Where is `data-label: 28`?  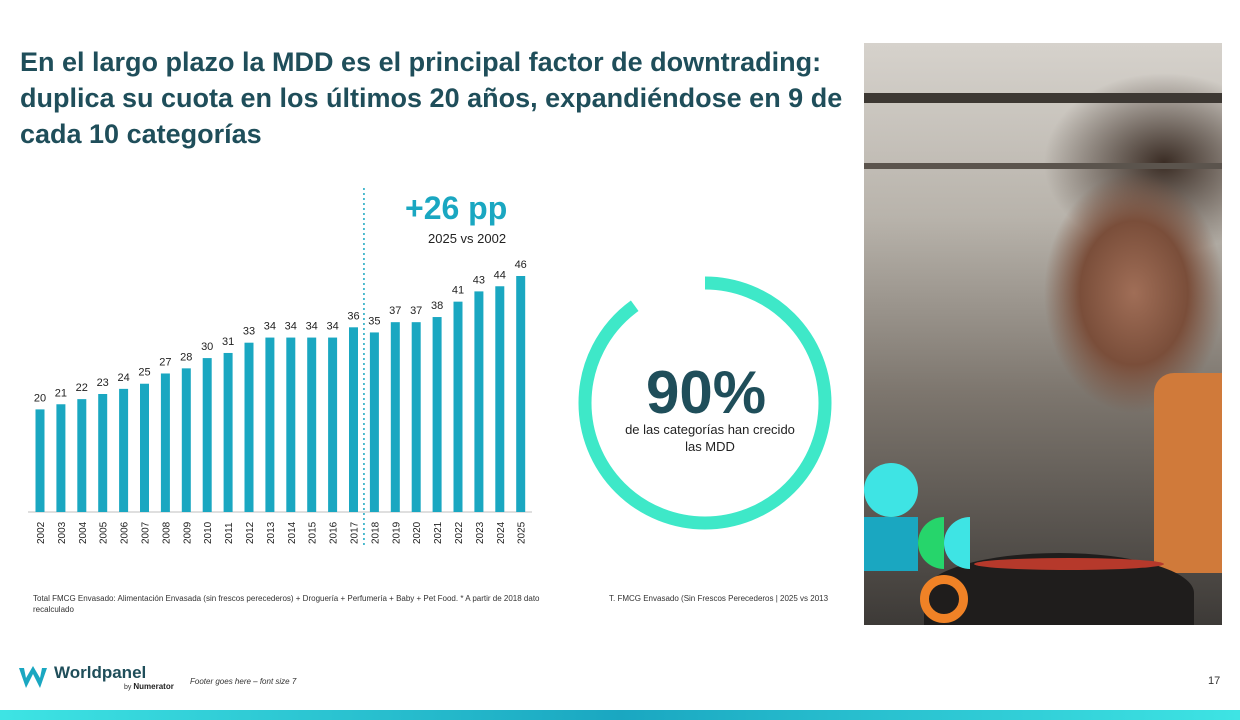 data-label: 28 is located at coordinates (186, 357).